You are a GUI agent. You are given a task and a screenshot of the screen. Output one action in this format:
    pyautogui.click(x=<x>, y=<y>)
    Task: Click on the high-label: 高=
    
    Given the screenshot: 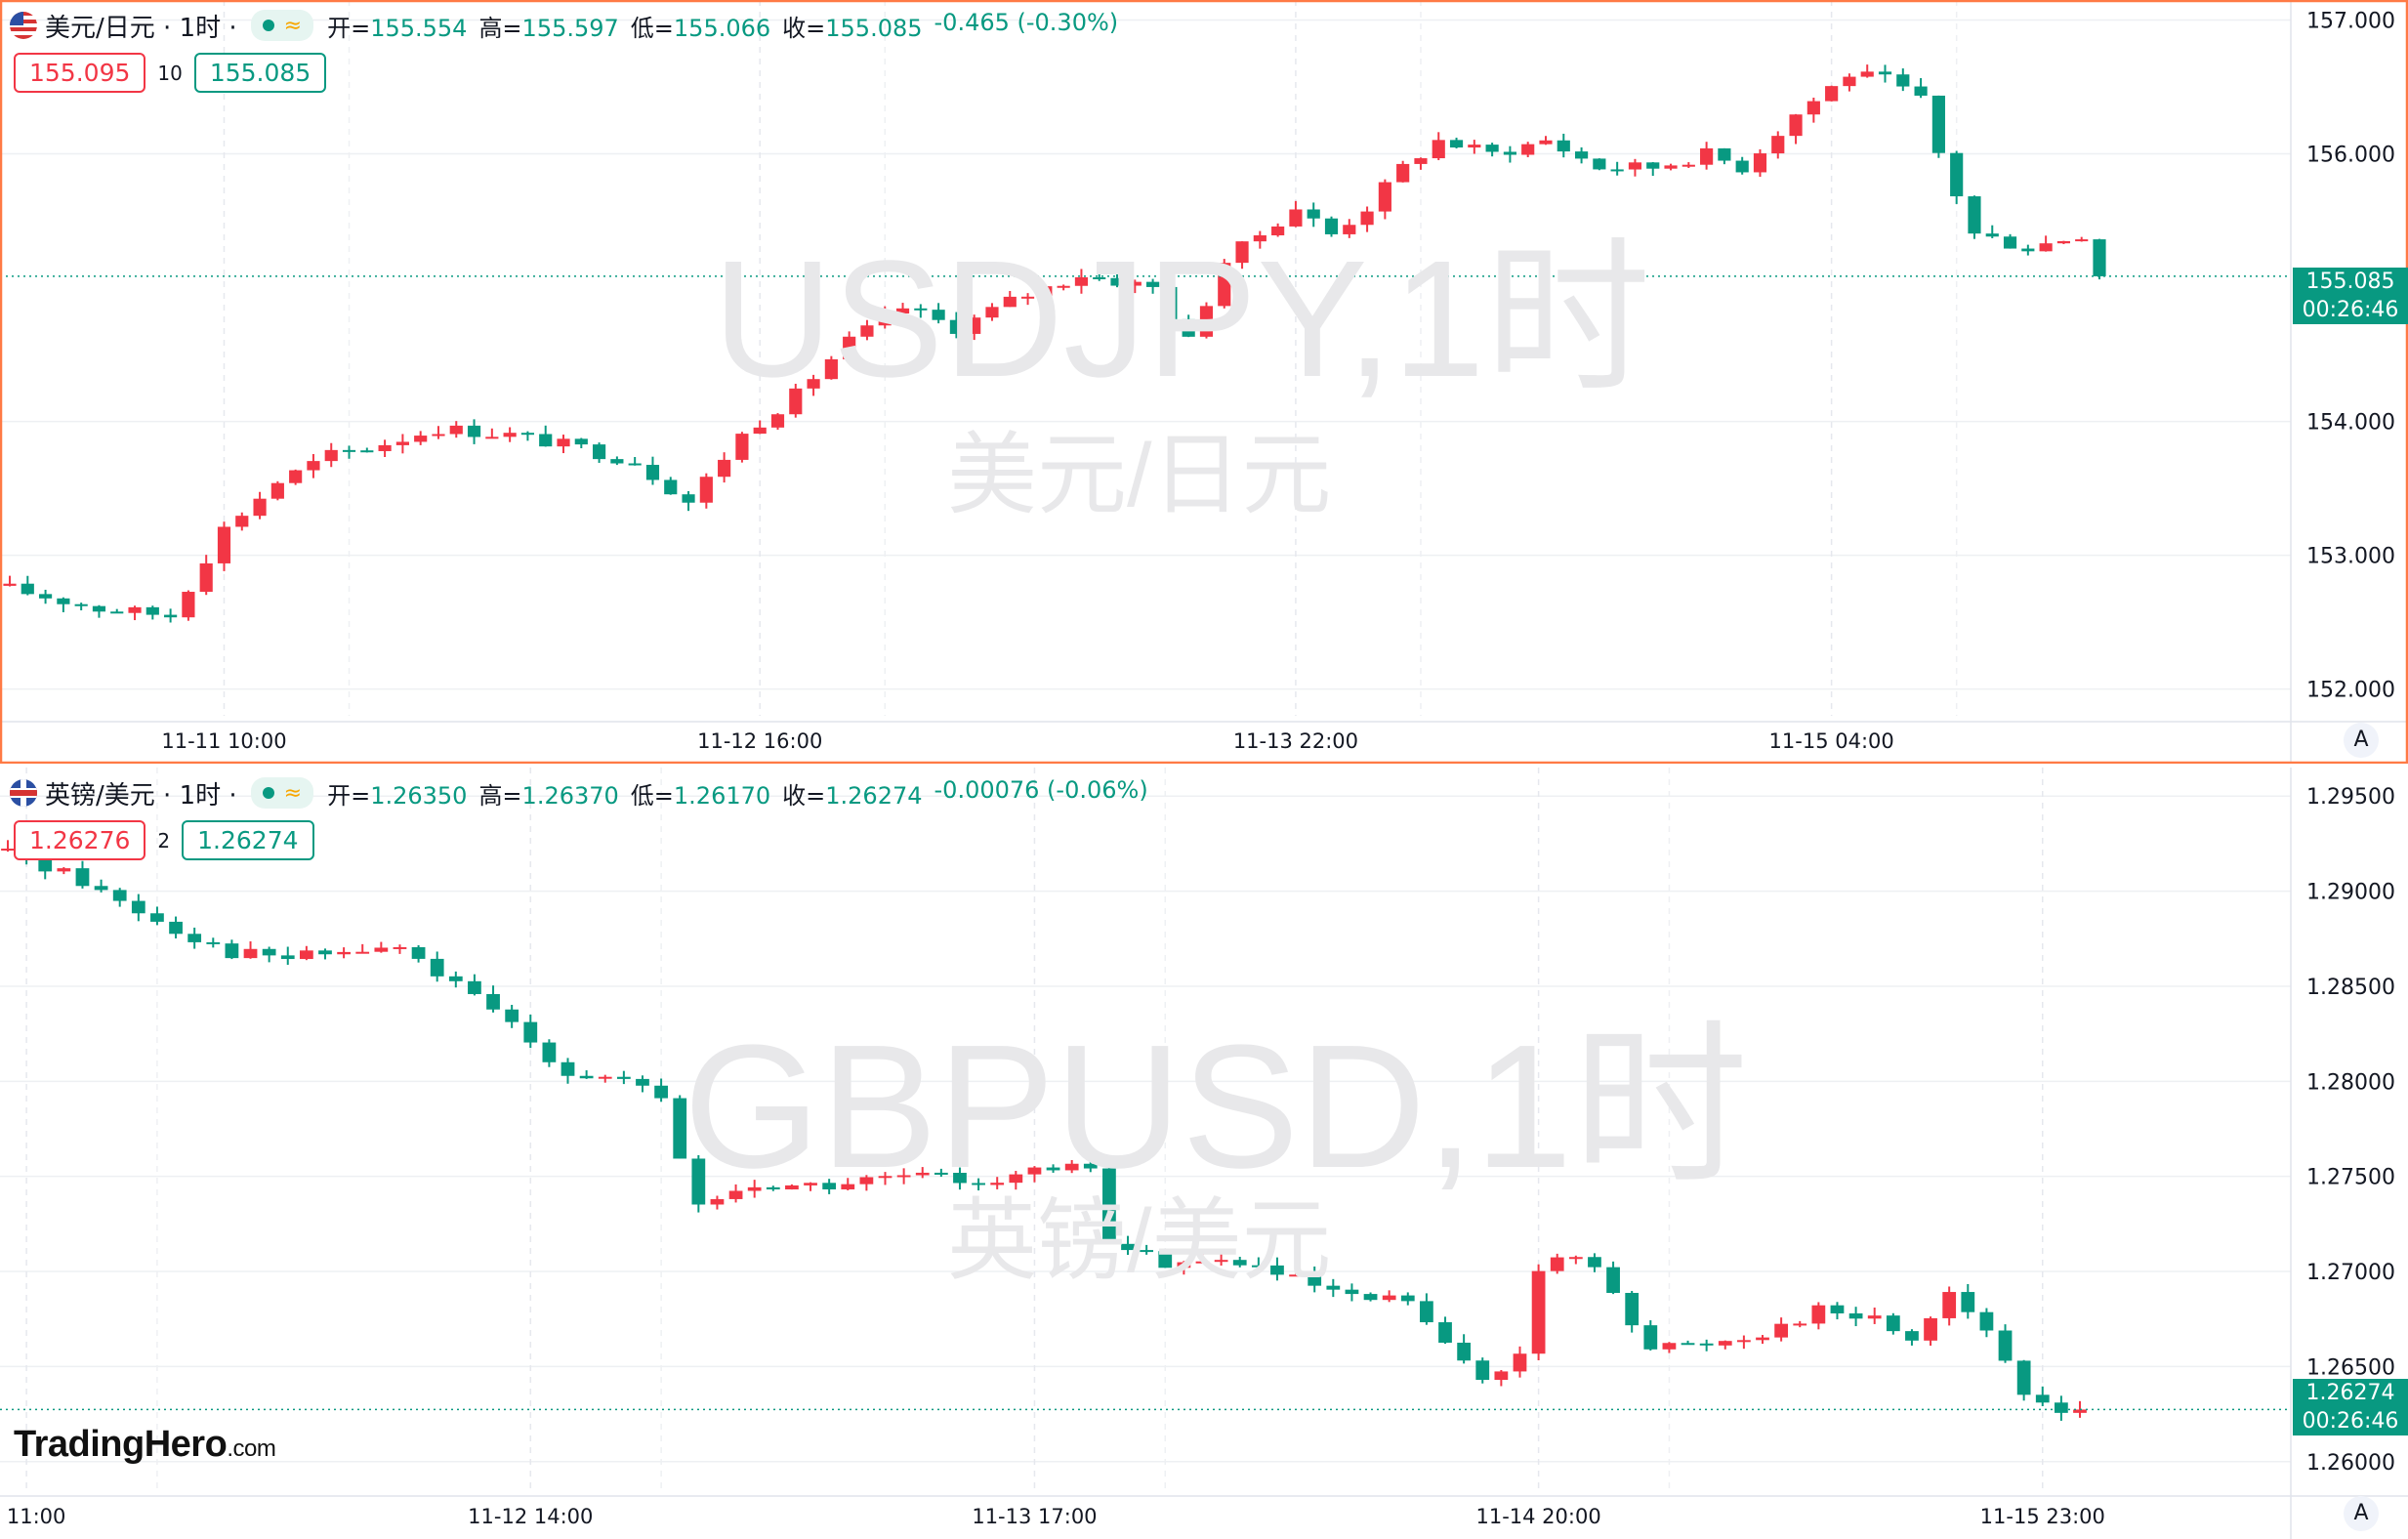 What is the action you would take?
    pyautogui.click(x=500, y=28)
    